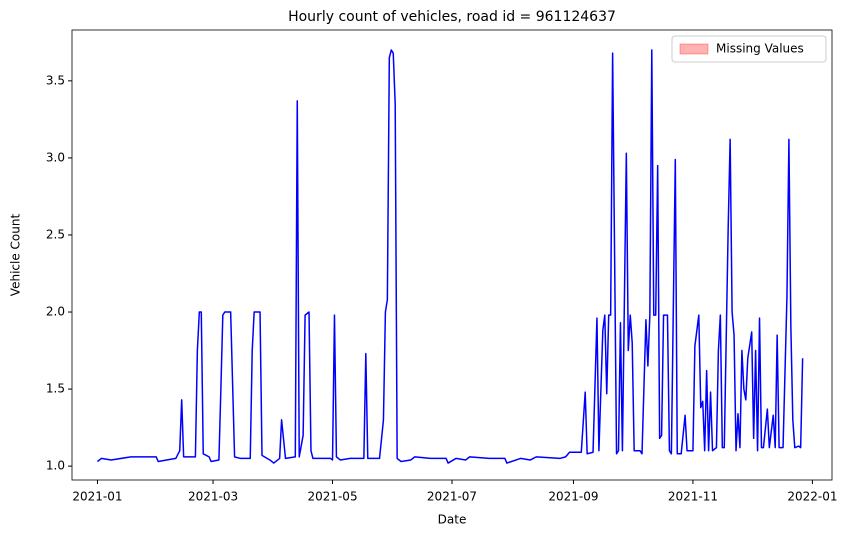 The width and height of the screenshot is (846, 536). Describe the element at coordinates (573, 497) in the screenshot. I see `x-tick-label: 2021-09` at that location.